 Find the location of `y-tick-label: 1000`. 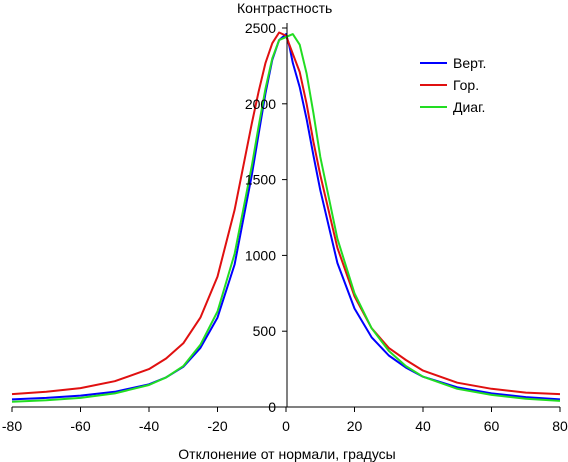

y-tick-label: 1000 is located at coordinates (260, 255).